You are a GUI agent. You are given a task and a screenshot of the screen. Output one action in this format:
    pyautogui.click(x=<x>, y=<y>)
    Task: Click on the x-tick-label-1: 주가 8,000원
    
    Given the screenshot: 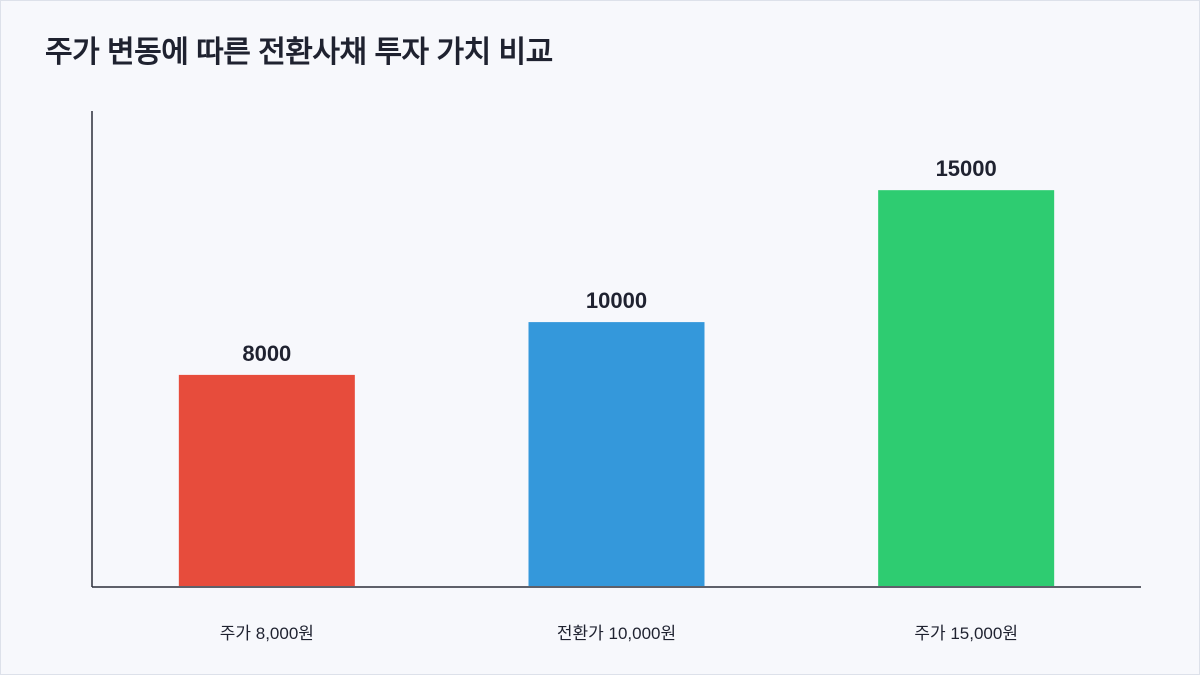 What is the action you would take?
    pyautogui.click(x=267, y=633)
    